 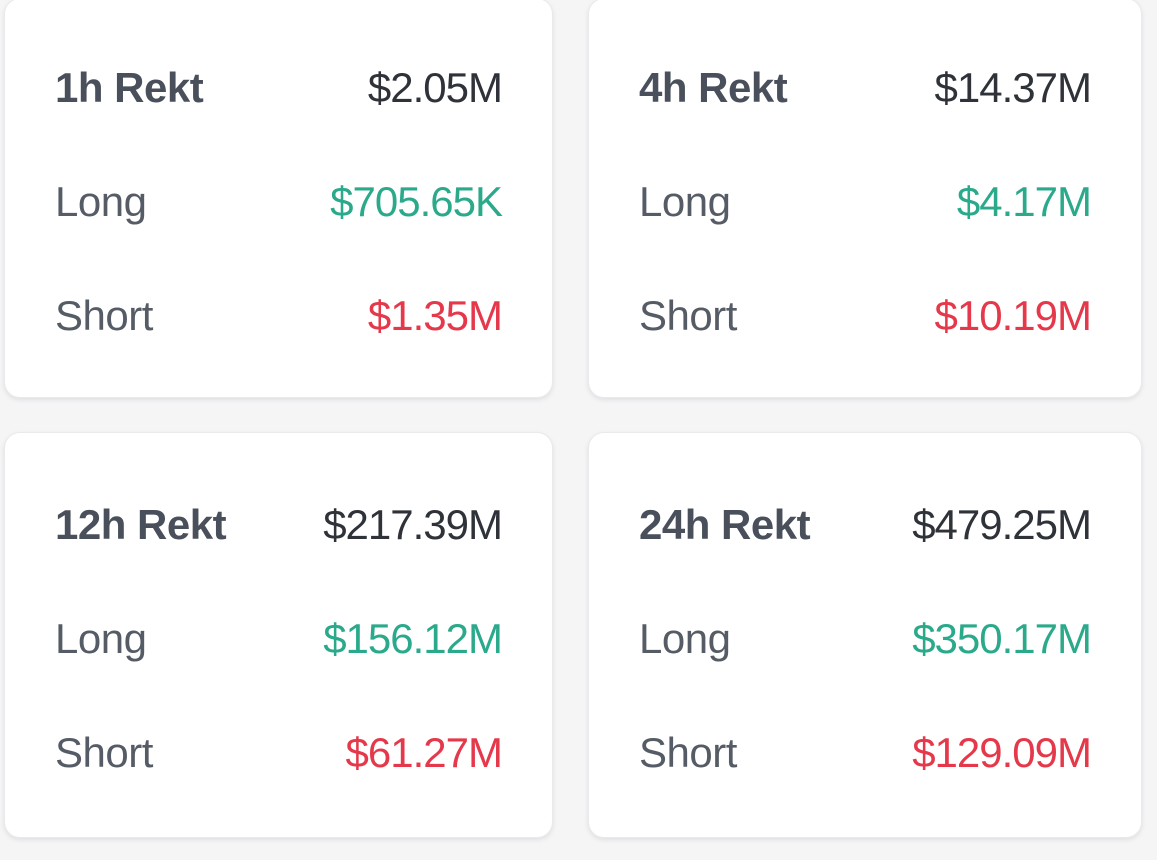 What do you see at coordinates (129, 87) in the screenshot?
I see `card-title: 1h Rekt` at bounding box center [129, 87].